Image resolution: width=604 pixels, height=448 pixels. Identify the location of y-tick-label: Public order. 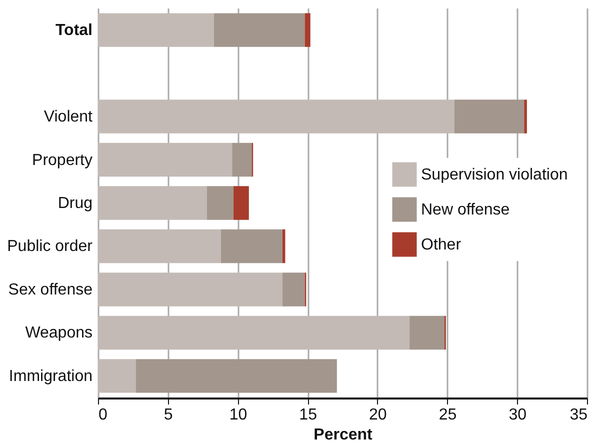
(50, 247).